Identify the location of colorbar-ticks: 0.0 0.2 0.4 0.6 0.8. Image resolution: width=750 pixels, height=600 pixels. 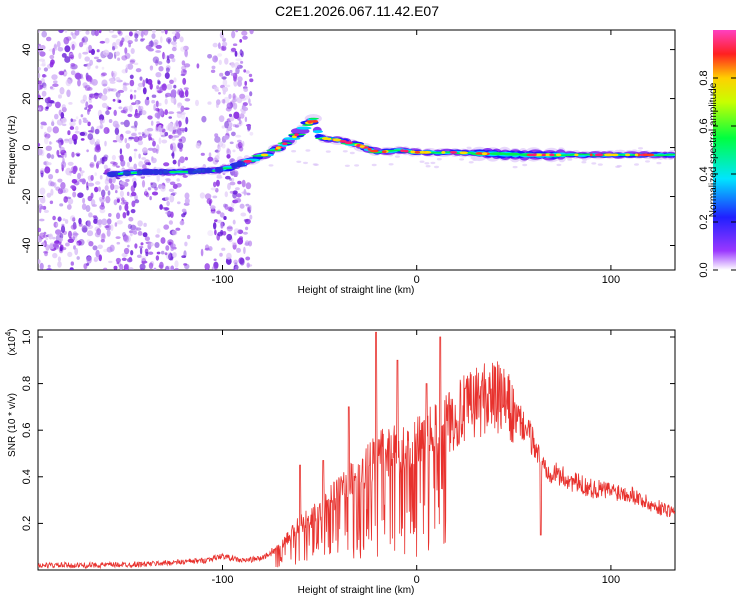
(717, 174).